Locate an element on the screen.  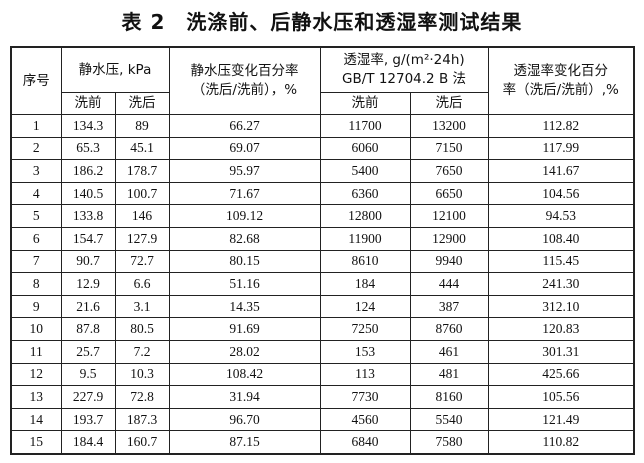
cell-mvtr-after: 7580 is located at coordinates (449, 442).